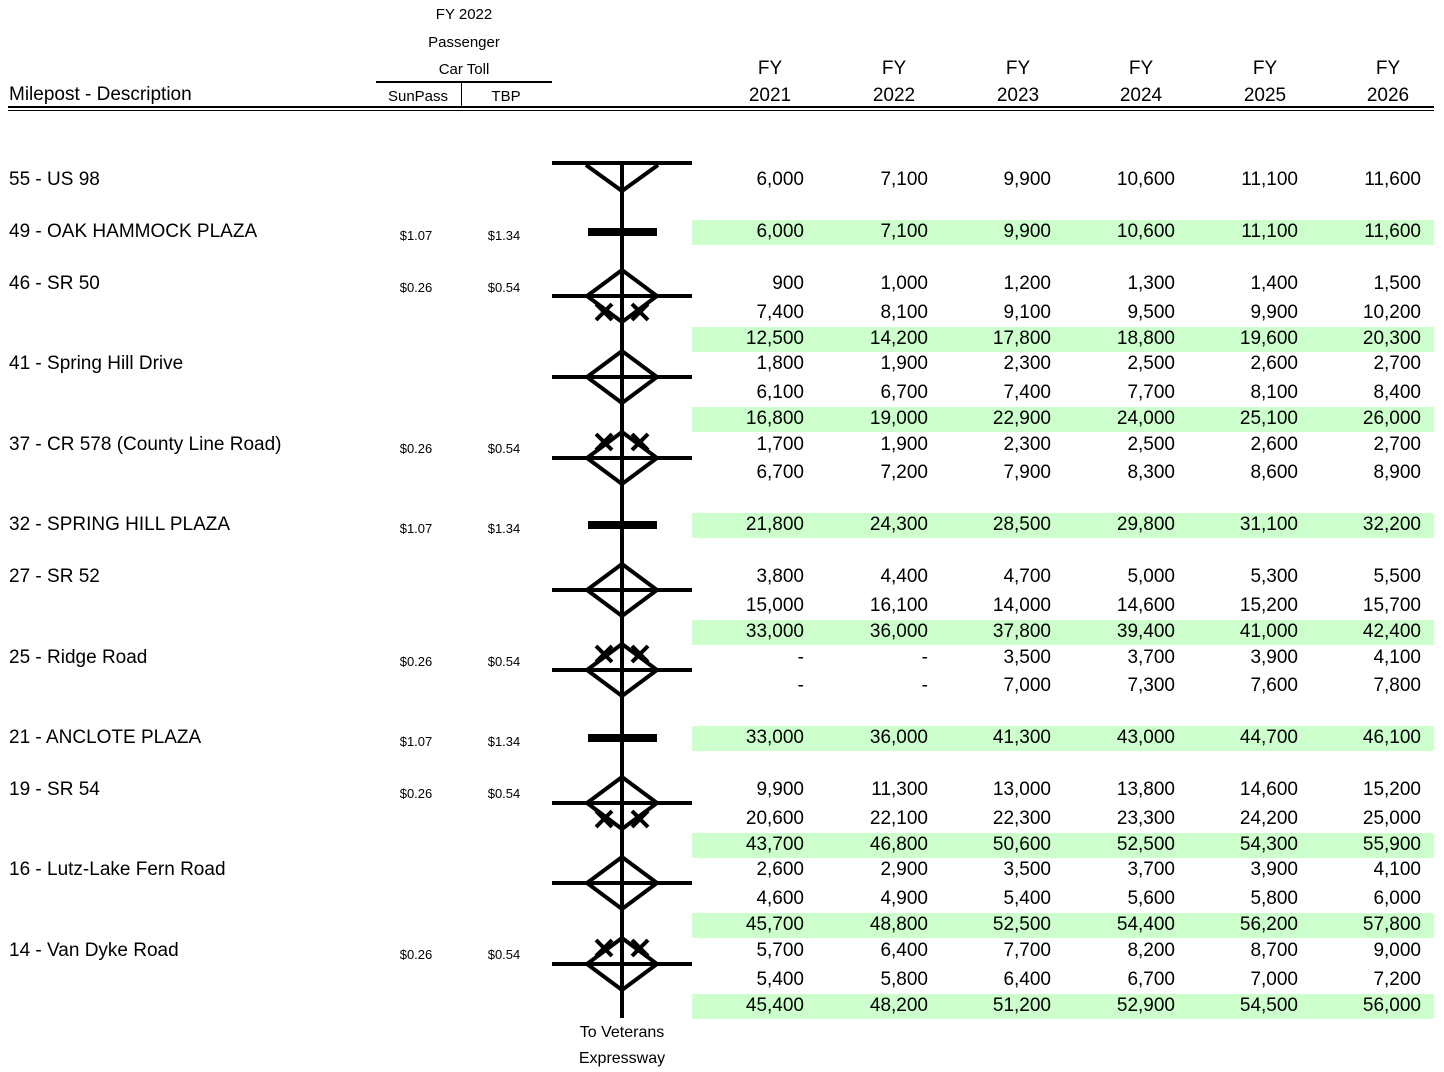 The width and height of the screenshot is (1444, 1072). What do you see at coordinates (788, 283) in the screenshot?
I see `volume-cell: 900` at bounding box center [788, 283].